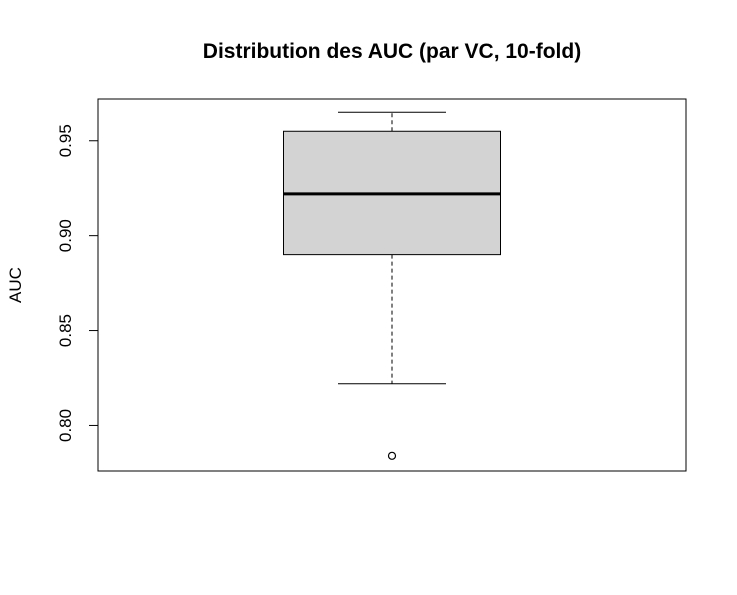 This screenshot has height=595, width=737. What do you see at coordinates (77, 283) in the screenshot?
I see `y-axis: 0.80 0.85 0.90 0.95` at bounding box center [77, 283].